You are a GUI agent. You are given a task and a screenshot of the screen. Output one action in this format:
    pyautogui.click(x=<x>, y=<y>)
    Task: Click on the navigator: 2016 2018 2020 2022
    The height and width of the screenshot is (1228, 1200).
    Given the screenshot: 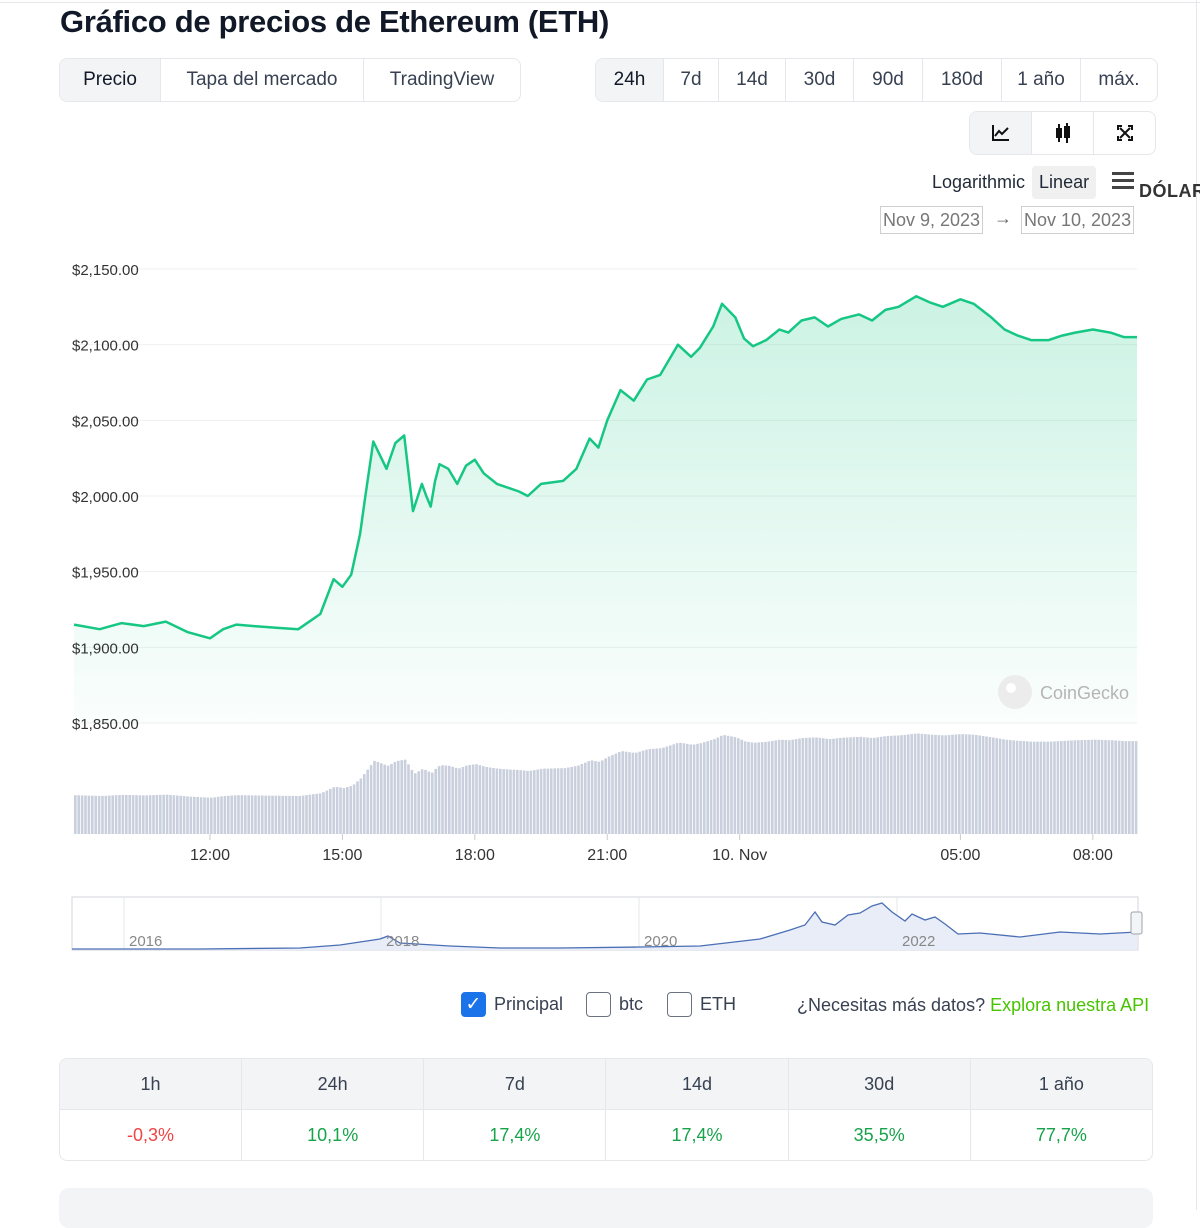 What is the action you would take?
    pyautogui.click(x=607, y=923)
    